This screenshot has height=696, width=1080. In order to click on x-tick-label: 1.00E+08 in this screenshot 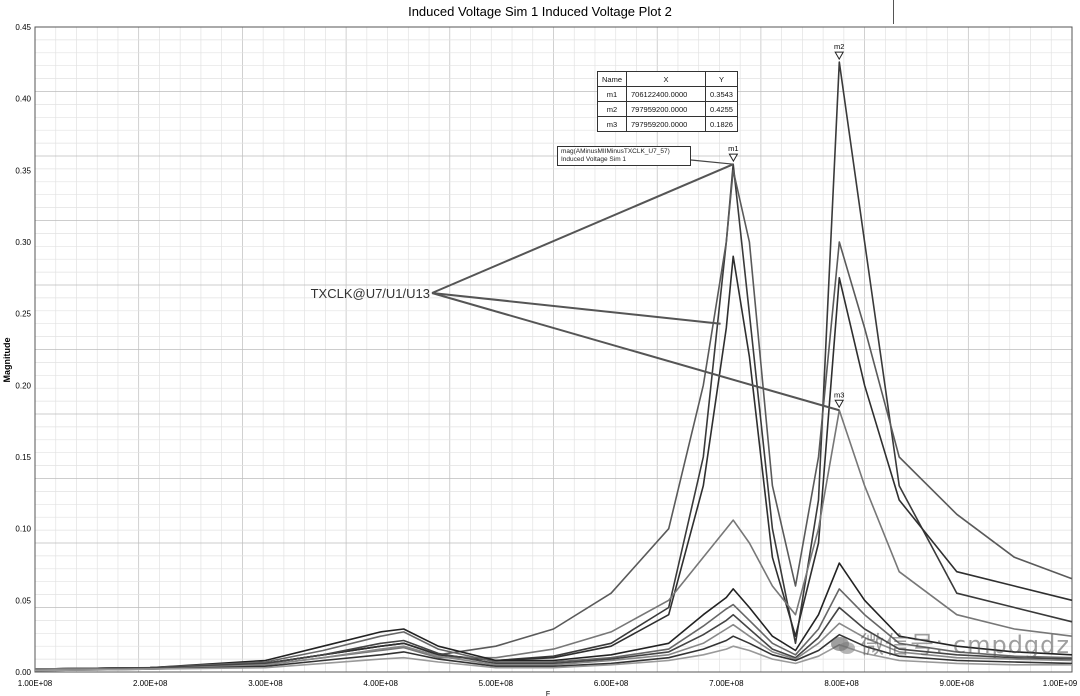, I will do `click(35, 683)`.